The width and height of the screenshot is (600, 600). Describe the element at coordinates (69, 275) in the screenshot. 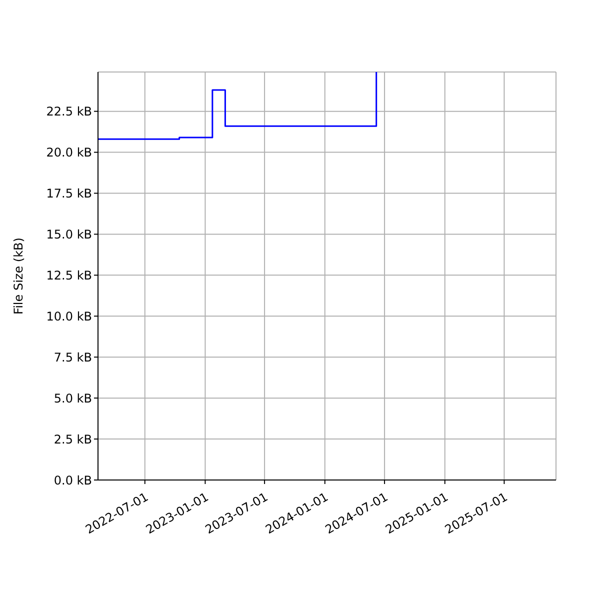

I see `y-tick-label: 12.5 kB` at that location.